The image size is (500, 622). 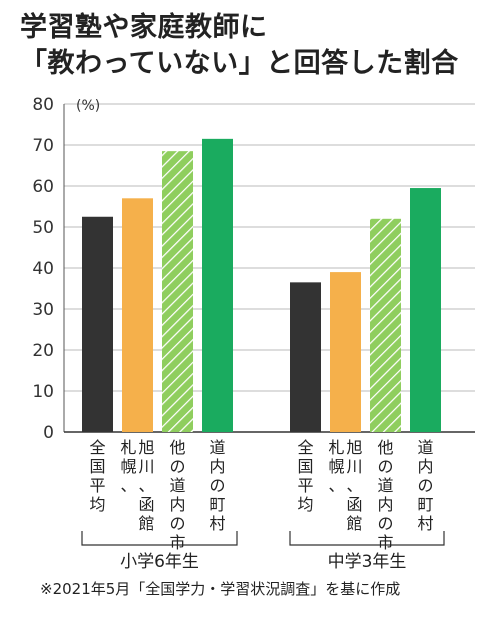 What do you see at coordinates (43, 310) in the screenshot?
I see `y-tick-label: 30` at bounding box center [43, 310].